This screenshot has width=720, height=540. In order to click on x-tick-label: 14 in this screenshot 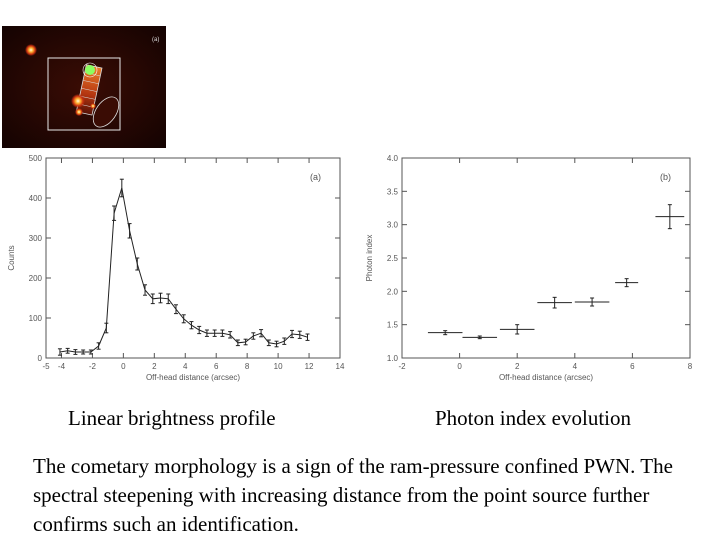, I will do `click(340, 366)`.